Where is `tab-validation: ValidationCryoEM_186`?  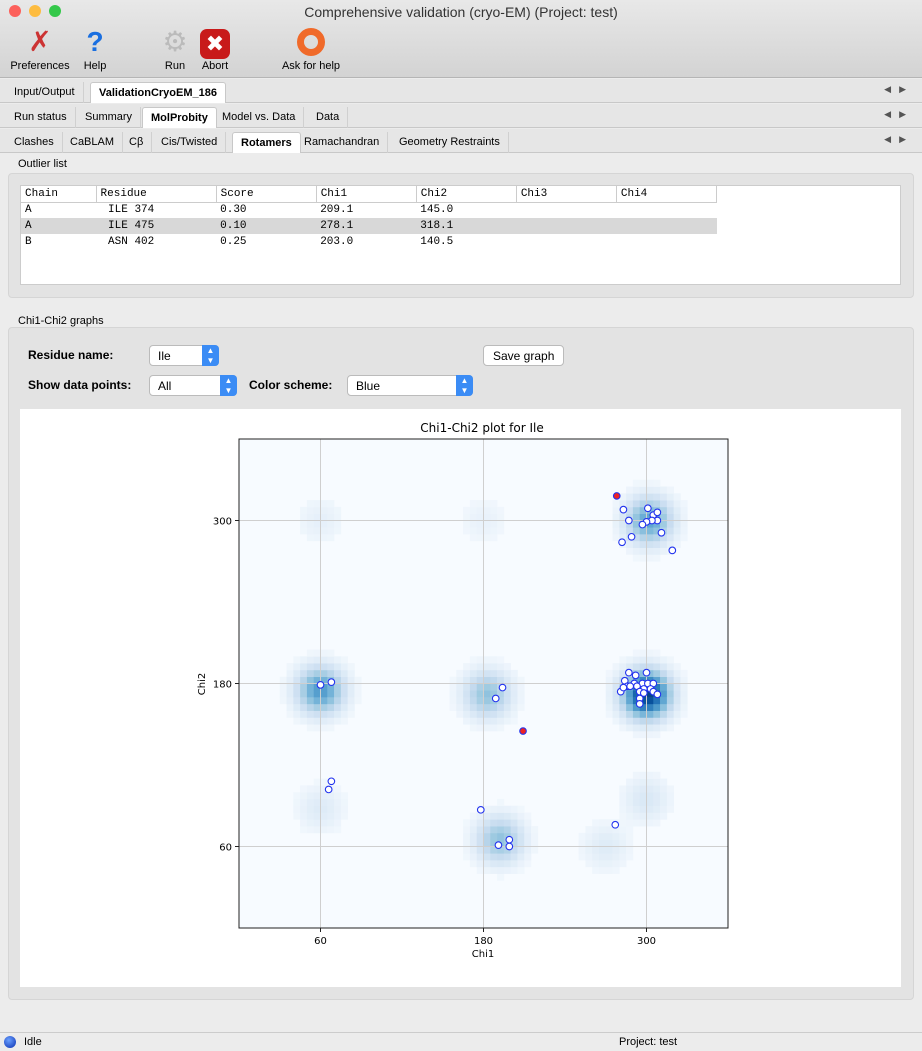
tab-validation: ValidationCryoEM_186 is located at coordinates (158, 92).